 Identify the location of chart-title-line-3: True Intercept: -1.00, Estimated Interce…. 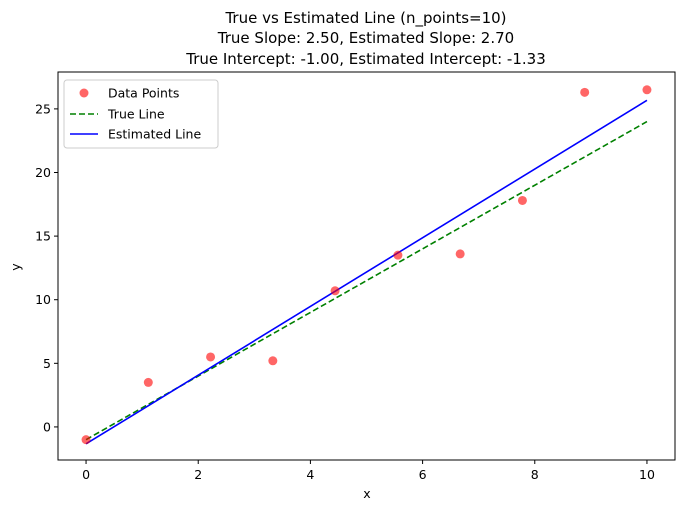
(365, 59).